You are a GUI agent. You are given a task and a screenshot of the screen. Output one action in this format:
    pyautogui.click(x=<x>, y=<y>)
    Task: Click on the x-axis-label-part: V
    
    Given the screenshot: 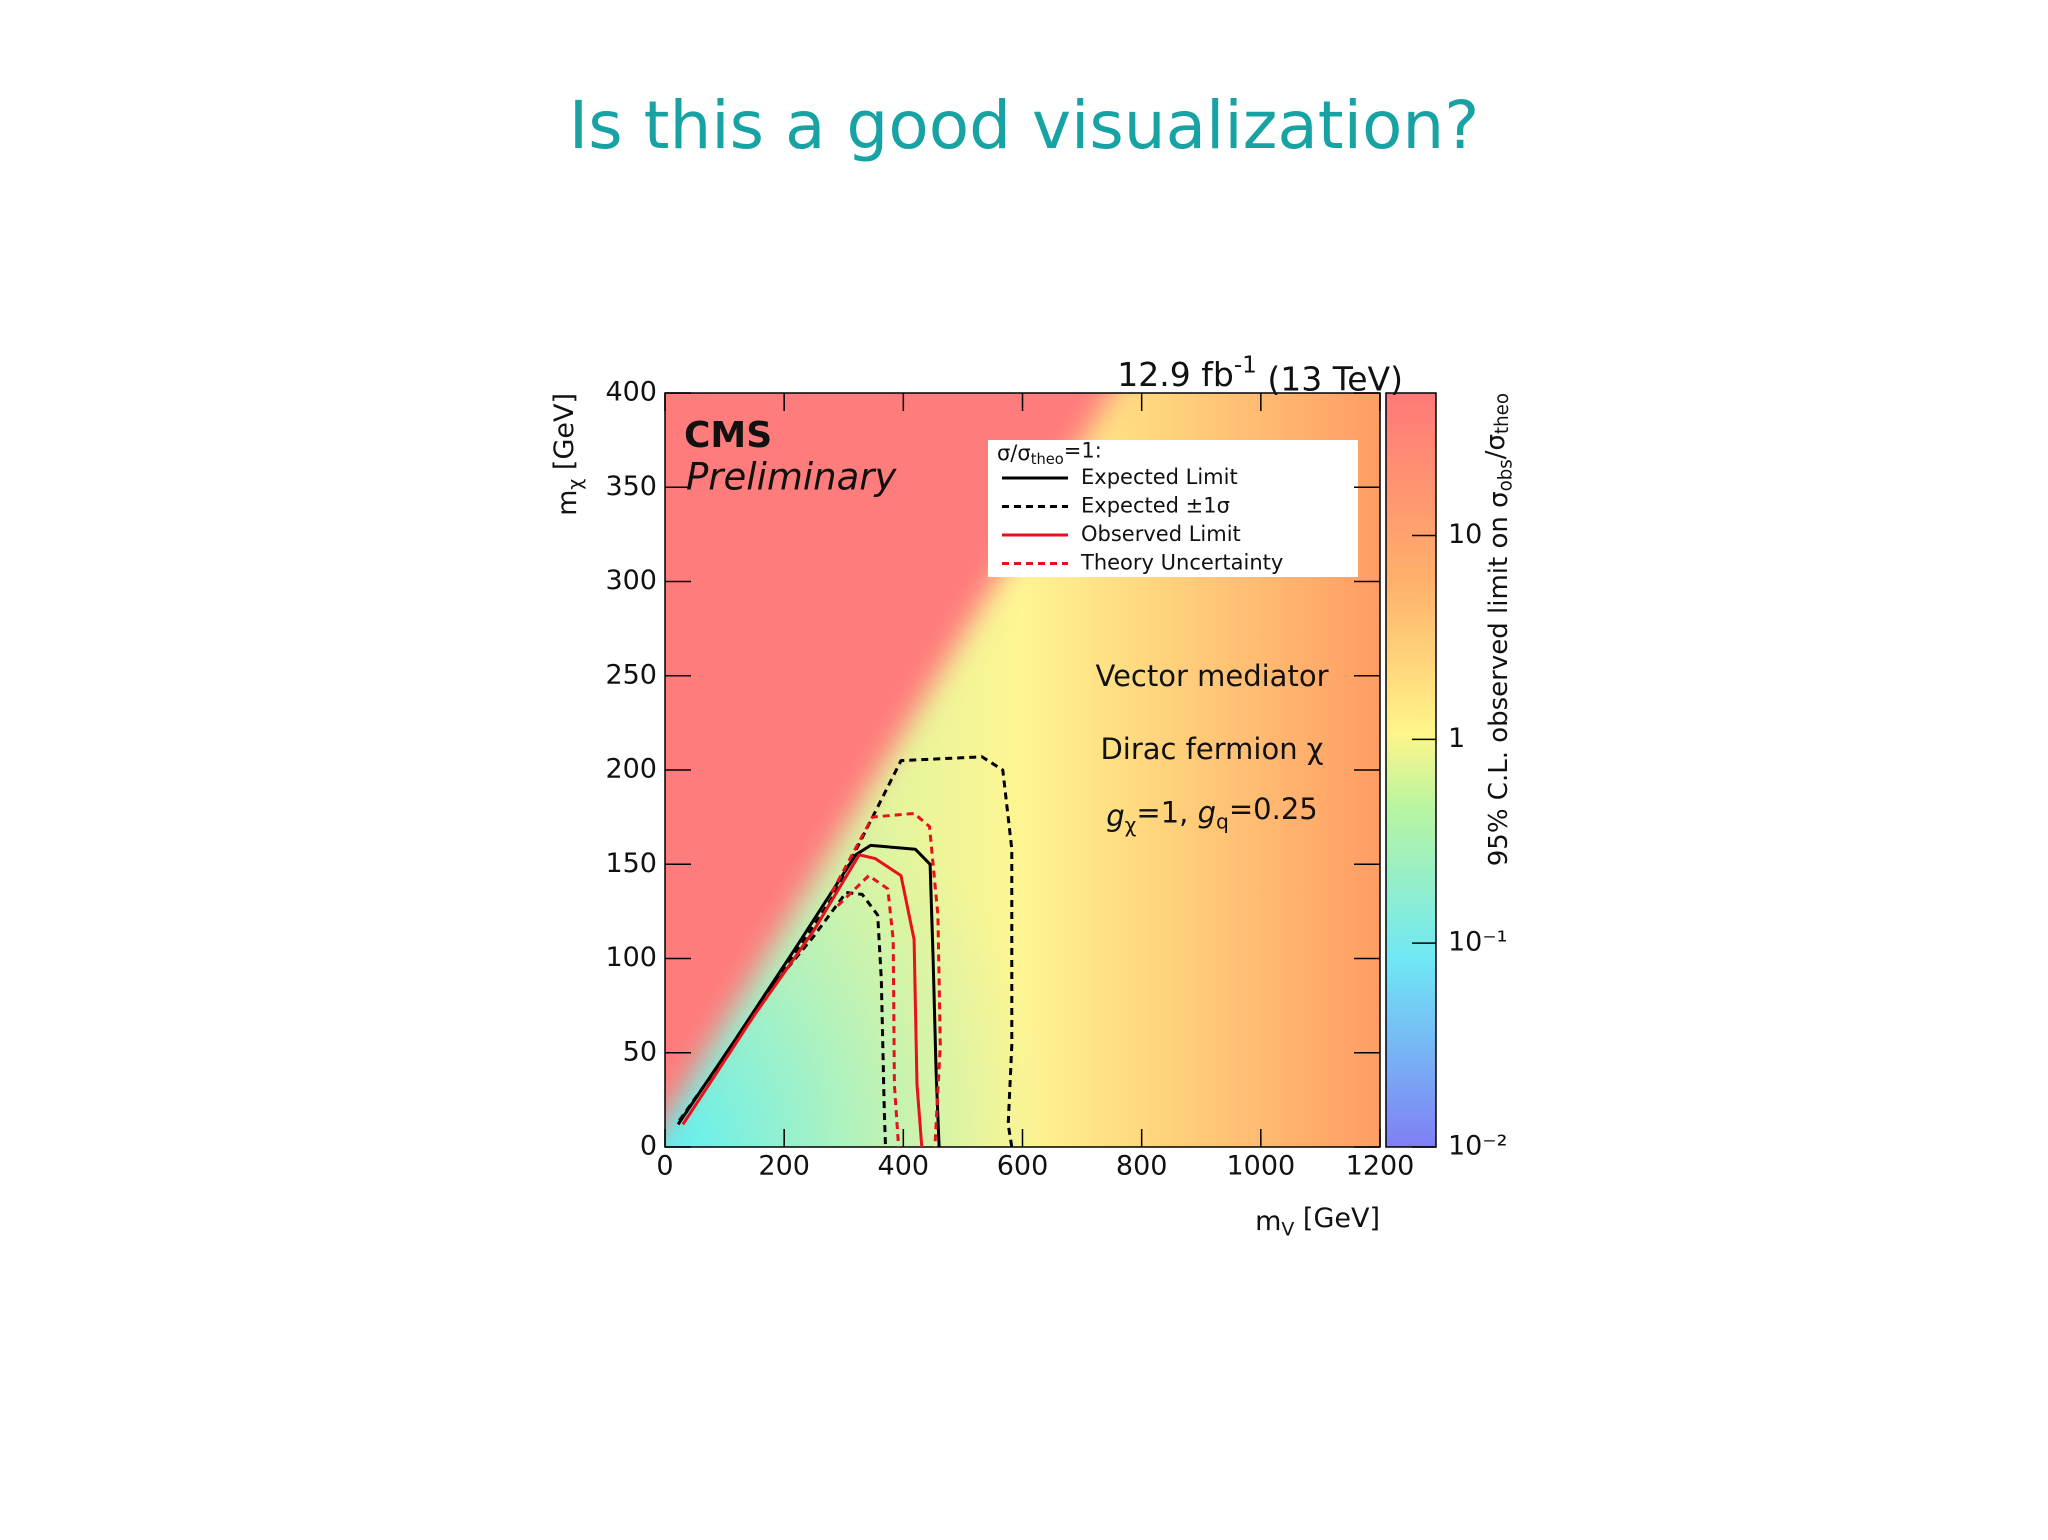 What is the action you would take?
    pyautogui.click(x=1287, y=1229)
    